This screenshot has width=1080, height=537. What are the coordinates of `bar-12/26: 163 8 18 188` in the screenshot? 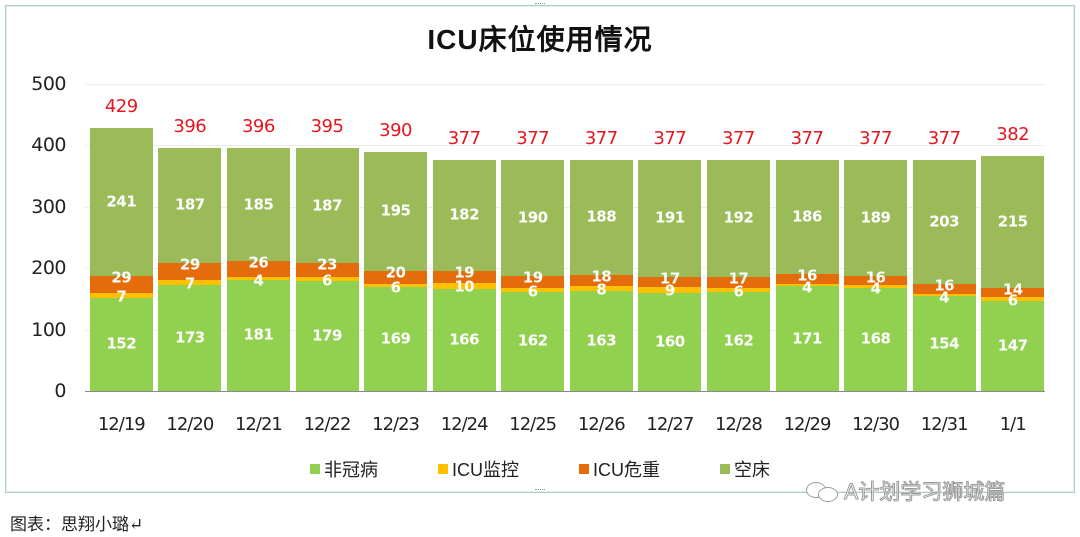 It's located at (601, 237).